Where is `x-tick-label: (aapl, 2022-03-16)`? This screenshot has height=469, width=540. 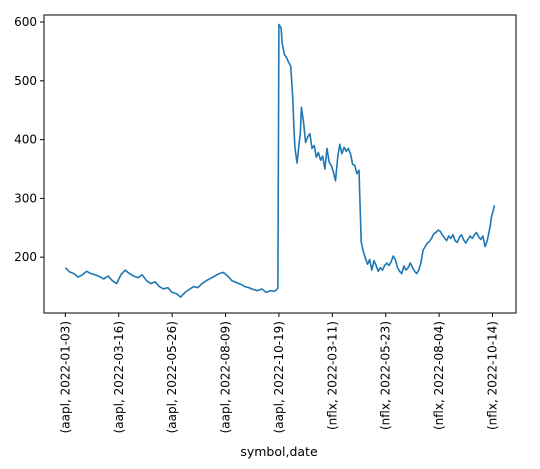
x-tick-label: (aapl, 2022-03-16) is located at coordinates (119, 377).